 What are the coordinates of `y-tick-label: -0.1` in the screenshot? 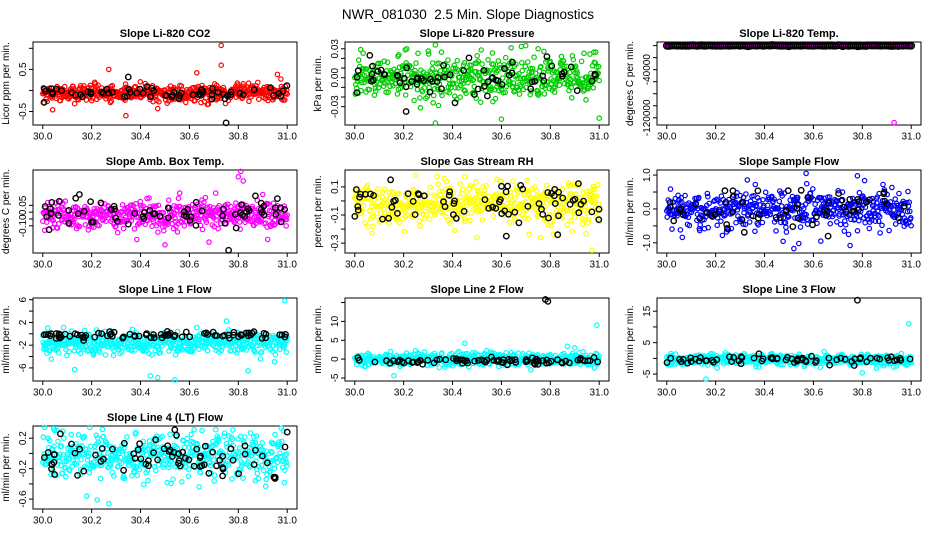 It's located at (335, 215).